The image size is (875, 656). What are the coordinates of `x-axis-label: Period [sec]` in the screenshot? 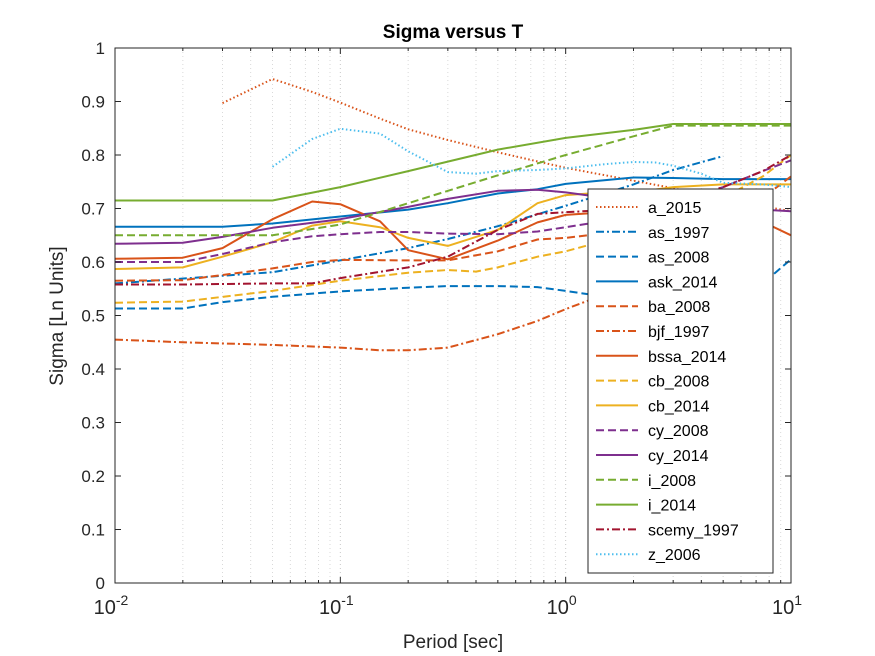 It's located at (453, 642).